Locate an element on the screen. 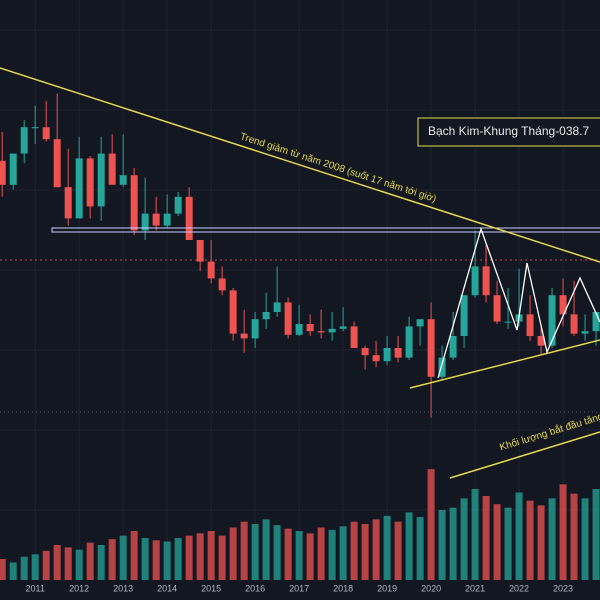  x-tick-label: 2018 is located at coordinates (343, 588).